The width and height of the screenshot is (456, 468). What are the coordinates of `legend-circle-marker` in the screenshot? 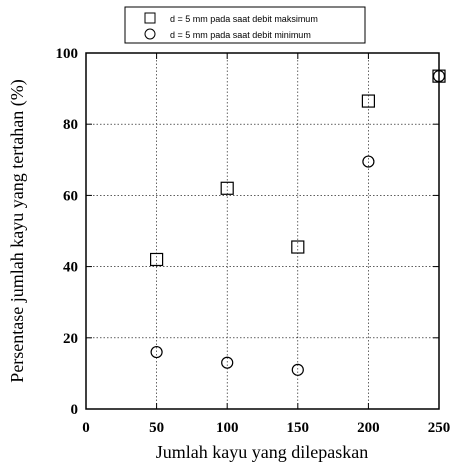 It's located at (150, 34).